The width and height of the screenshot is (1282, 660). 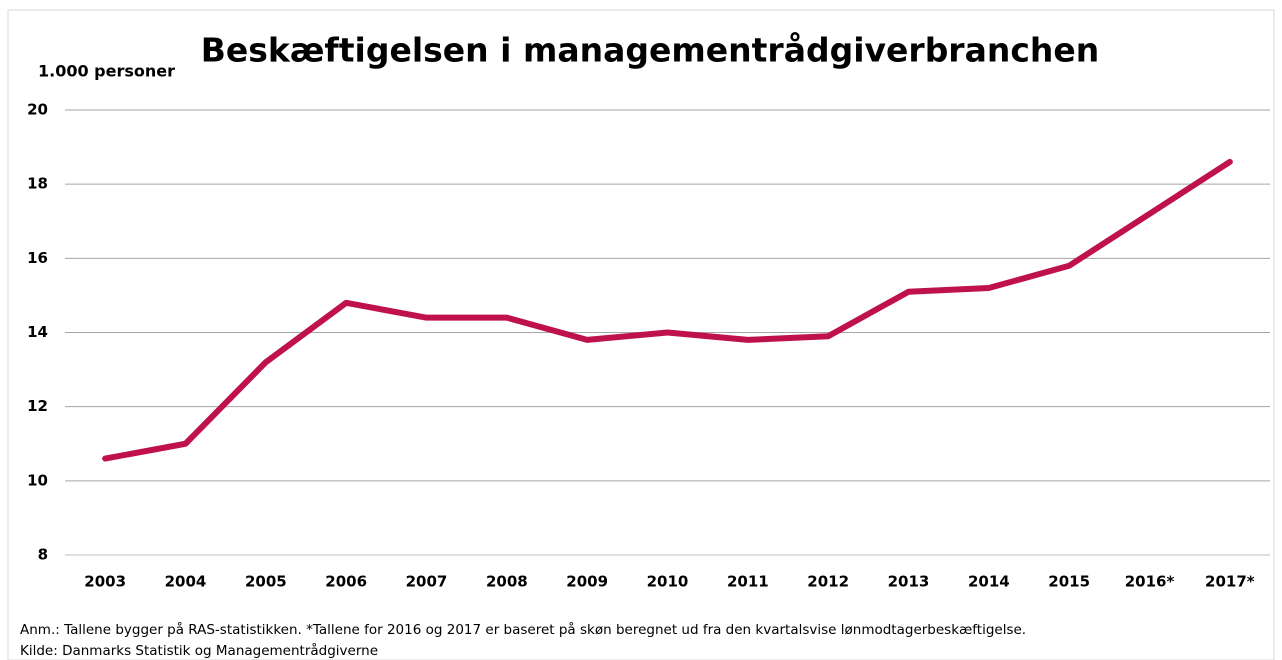 I want to click on x-tick-label: 2009, so click(x=587, y=582).